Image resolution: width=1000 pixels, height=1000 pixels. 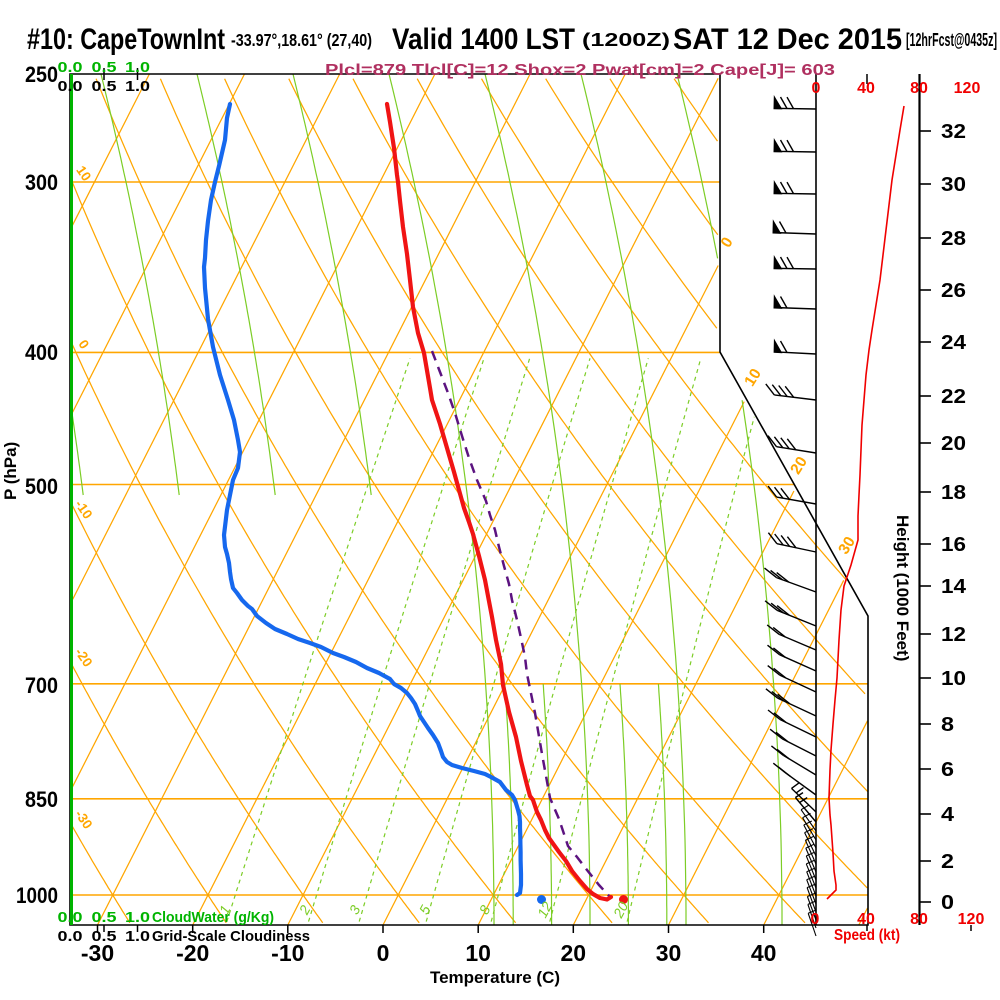 What do you see at coordinates (953, 132) in the screenshot?
I see `svg-text: 32` at bounding box center [953, 132].